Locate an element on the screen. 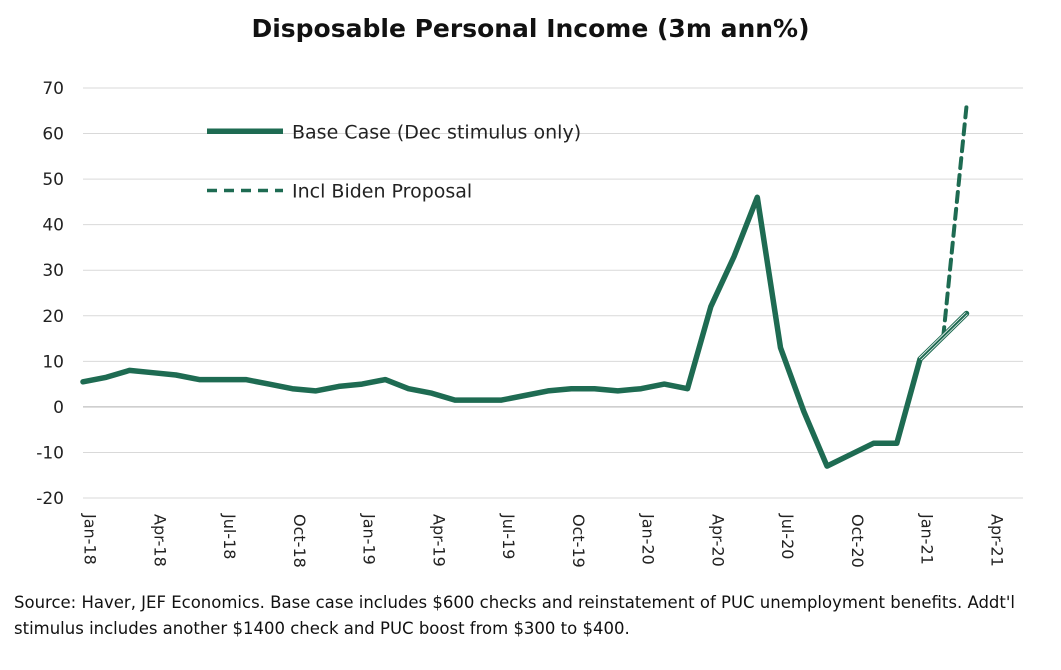 The width and height of the screenshot is (1061, 670). x-tick-label: Oct-18 is located at coordinates (299, 541).